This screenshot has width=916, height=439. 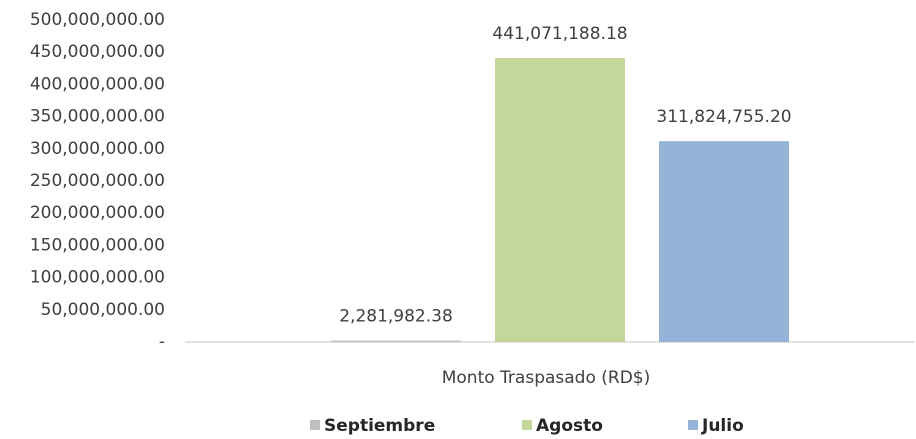 What do you see at coordinates (396, 317) in the screenshot?
I see `data-label: 2,281,982.38` at bounding box center [396, 317].